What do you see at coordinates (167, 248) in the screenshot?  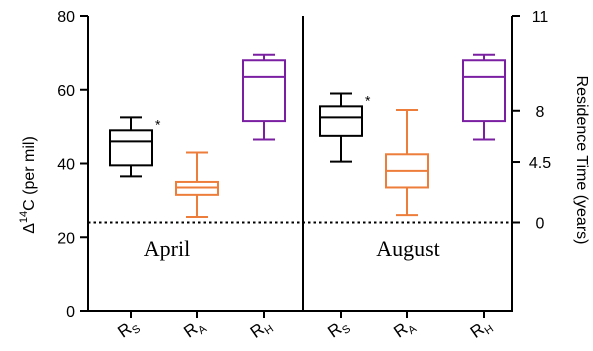 I see `panel-label: April` at bounding box center [167, 248].